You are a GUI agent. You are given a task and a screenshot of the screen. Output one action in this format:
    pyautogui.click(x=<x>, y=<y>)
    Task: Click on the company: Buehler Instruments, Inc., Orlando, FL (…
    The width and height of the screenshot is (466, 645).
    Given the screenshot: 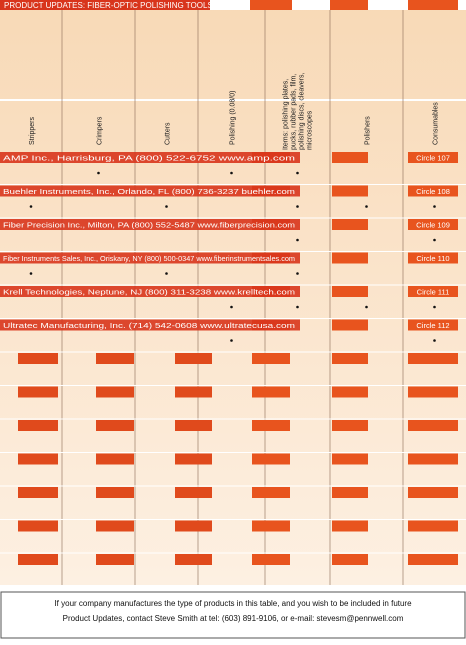 What is the action you would take?
    pyautogui.click(x=149, y=191)
    